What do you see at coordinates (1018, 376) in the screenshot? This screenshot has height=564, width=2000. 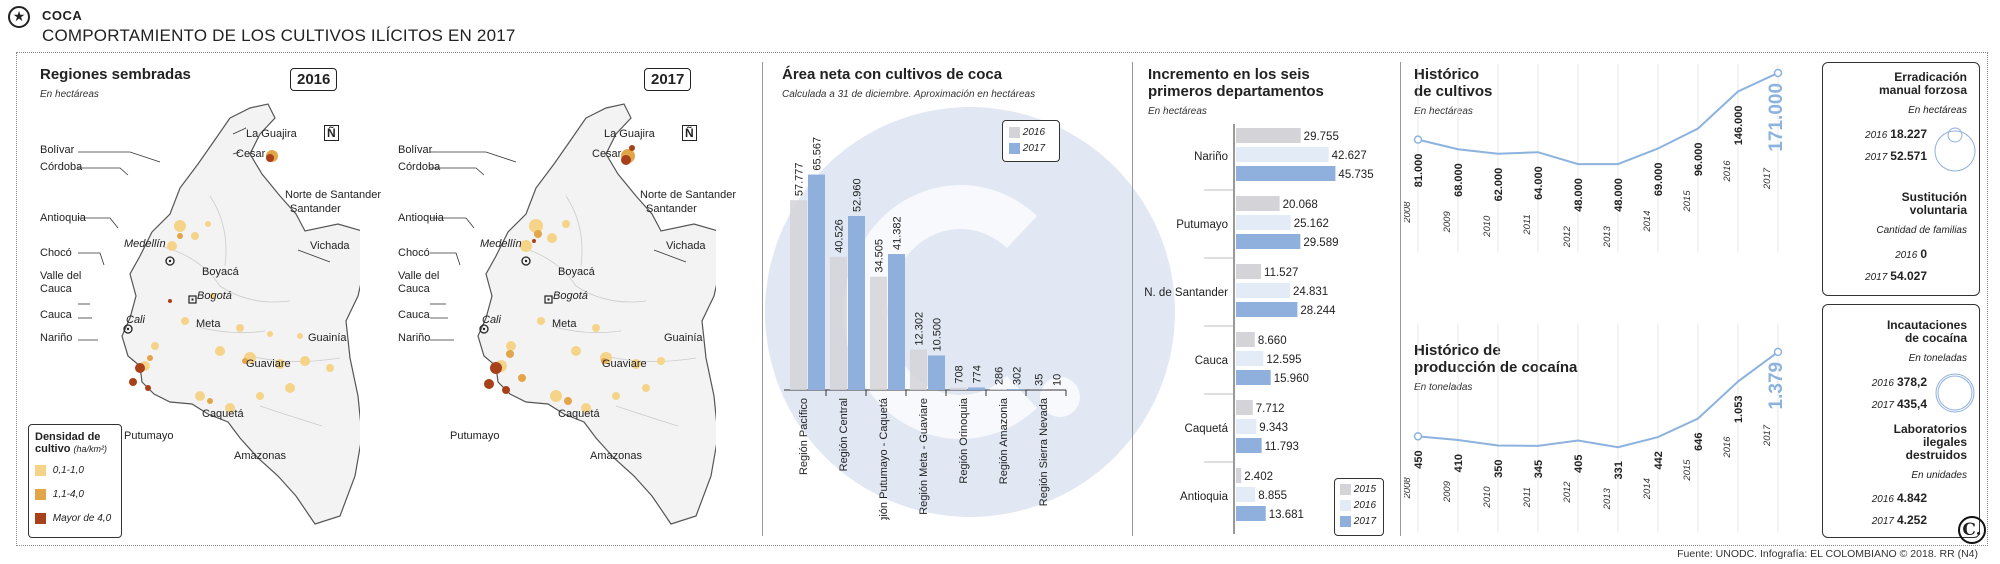 I see `area-label-2017-5: 302` at bounding box center [1018, 376].